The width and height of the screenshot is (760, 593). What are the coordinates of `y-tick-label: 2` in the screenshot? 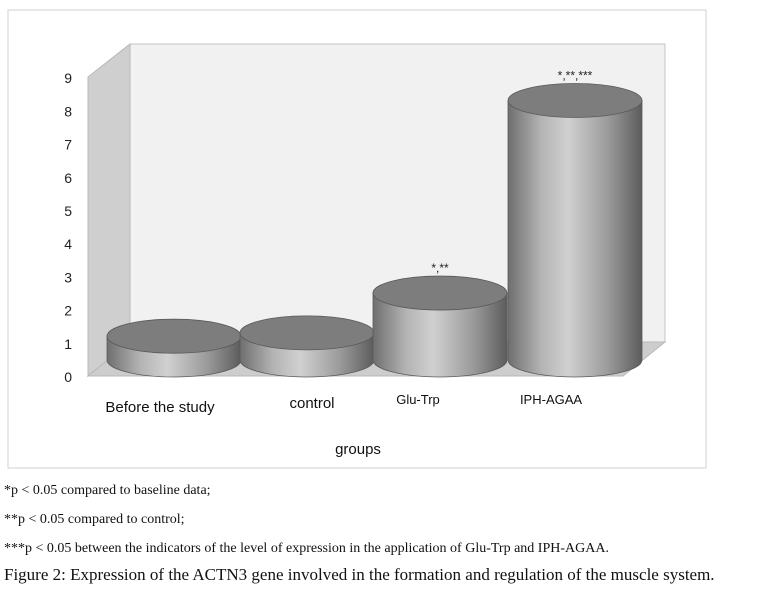 It's located at (68, 311).